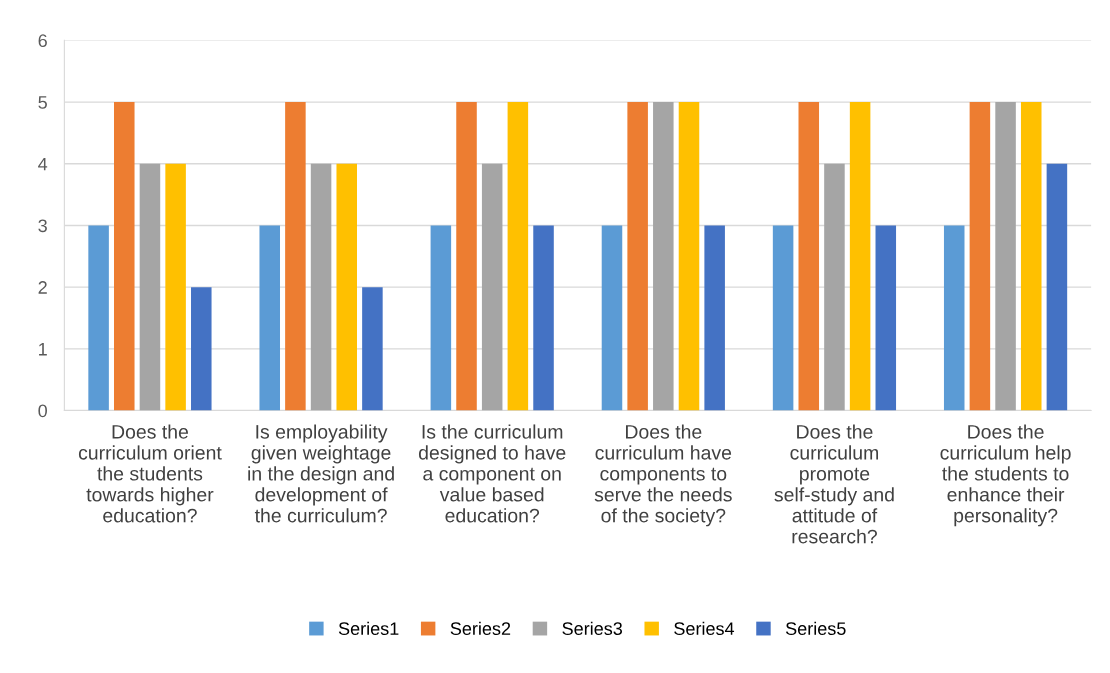 The image size is (1110, 673). Describe the element at coordinates (42, 41) in the screenshot. I see `y-tick-label: 6` at that location.